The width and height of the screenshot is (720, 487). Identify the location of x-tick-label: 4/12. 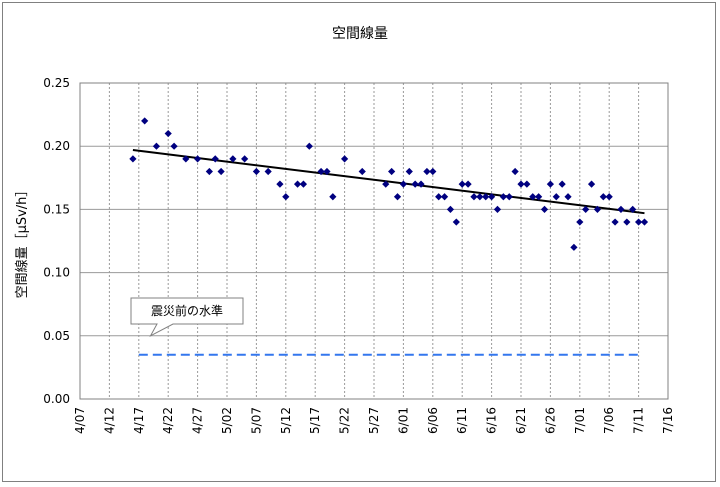
(109, 420).